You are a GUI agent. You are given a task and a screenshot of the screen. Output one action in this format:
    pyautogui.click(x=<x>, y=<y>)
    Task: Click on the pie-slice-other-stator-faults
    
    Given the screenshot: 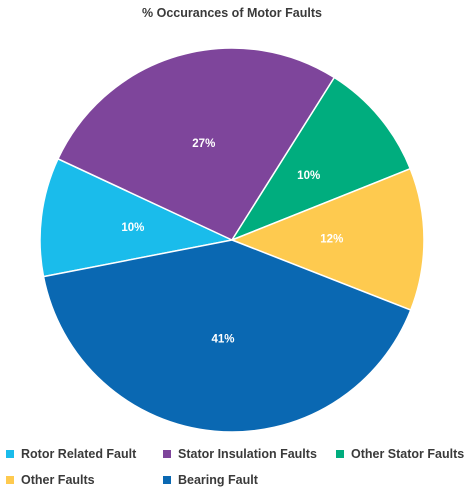 What is the action you would take?
    pyautogui.click(x=321, y=159)
    